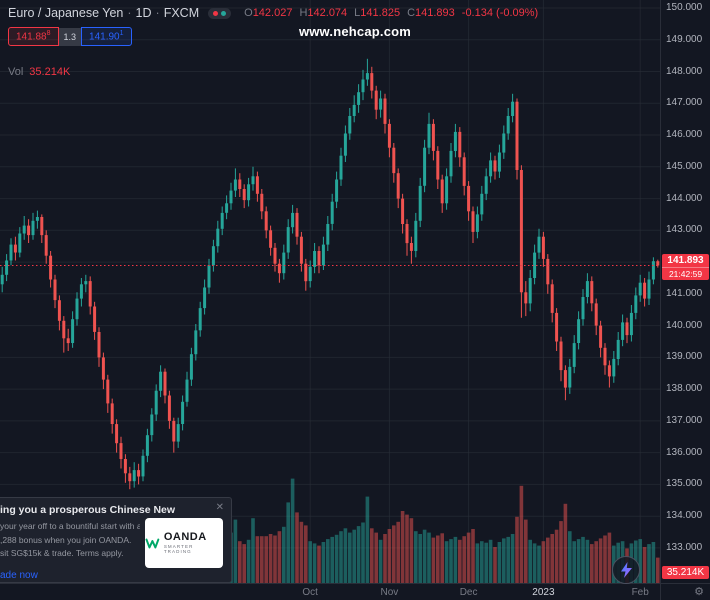 This screenshot has width=710, height=600. I want to click on price-axis-label: 148.000, so click(684, 71).